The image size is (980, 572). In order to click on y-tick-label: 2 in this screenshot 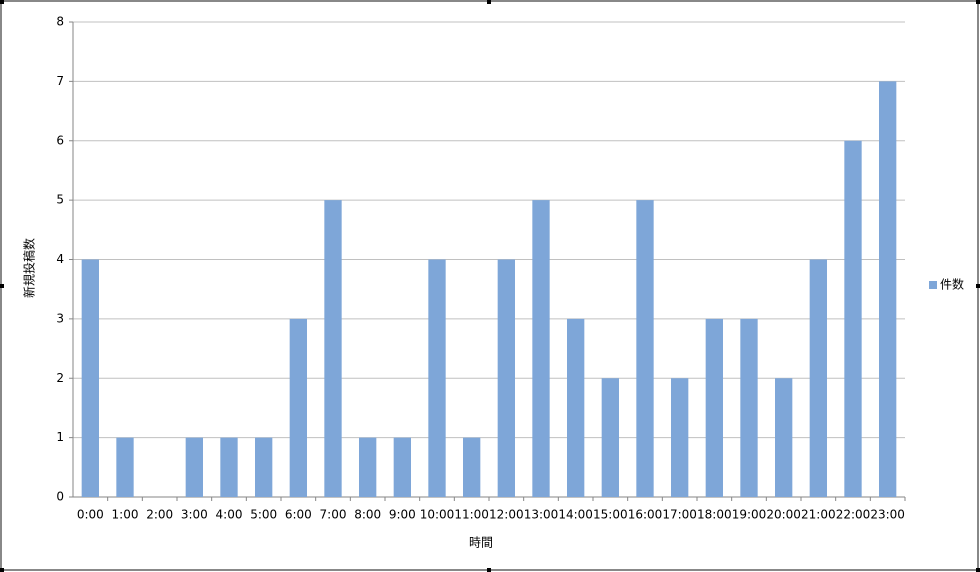, I will do `click(60, 378)`.